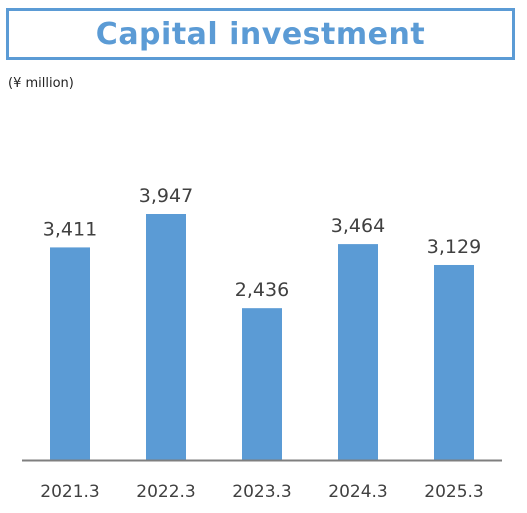 This screenshot has height=513, width=527. I want to click on category-label: 2022.3, so click(165, 492).